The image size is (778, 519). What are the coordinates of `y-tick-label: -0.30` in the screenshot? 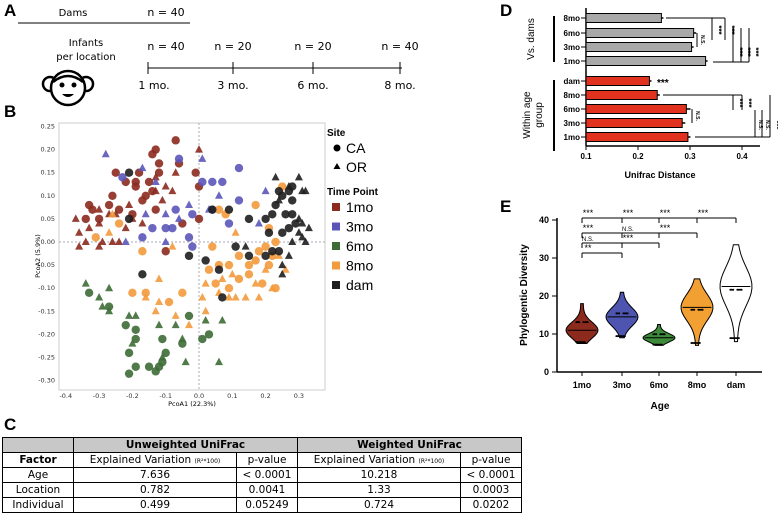 It's located at (46, 381).